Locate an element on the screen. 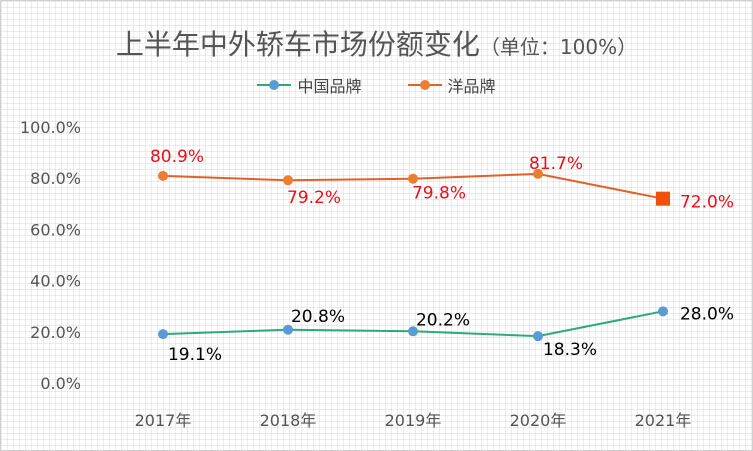  x-tick-label: 2020年 is located at coordinates (538, 420).